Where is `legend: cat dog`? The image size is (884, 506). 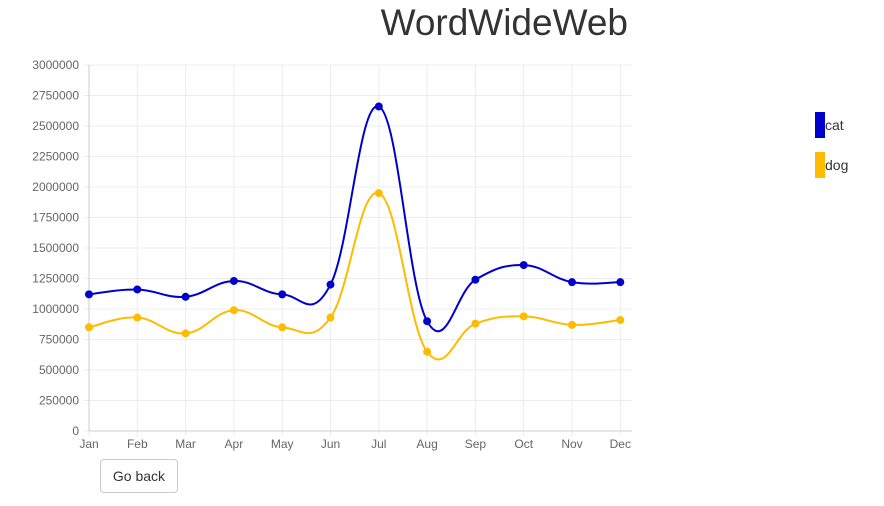
legend: cat dog is located at coordinates (831, 152).